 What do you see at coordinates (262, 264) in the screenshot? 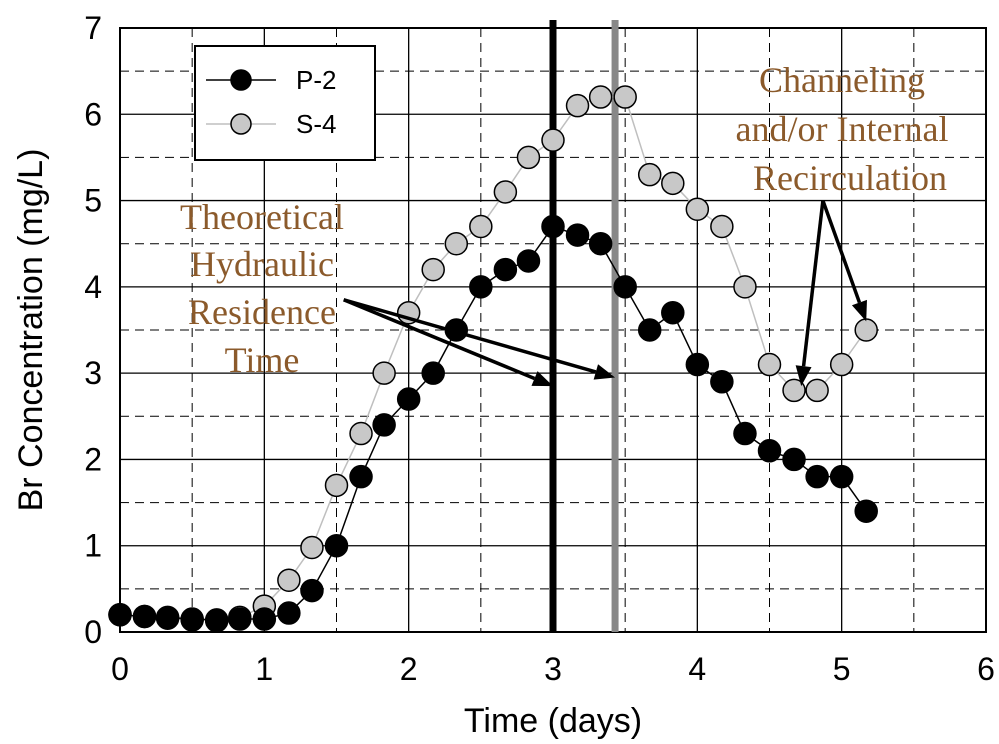
I see `annotation-residence-line-2: Hydraulic` at bounding box center [262, 264].